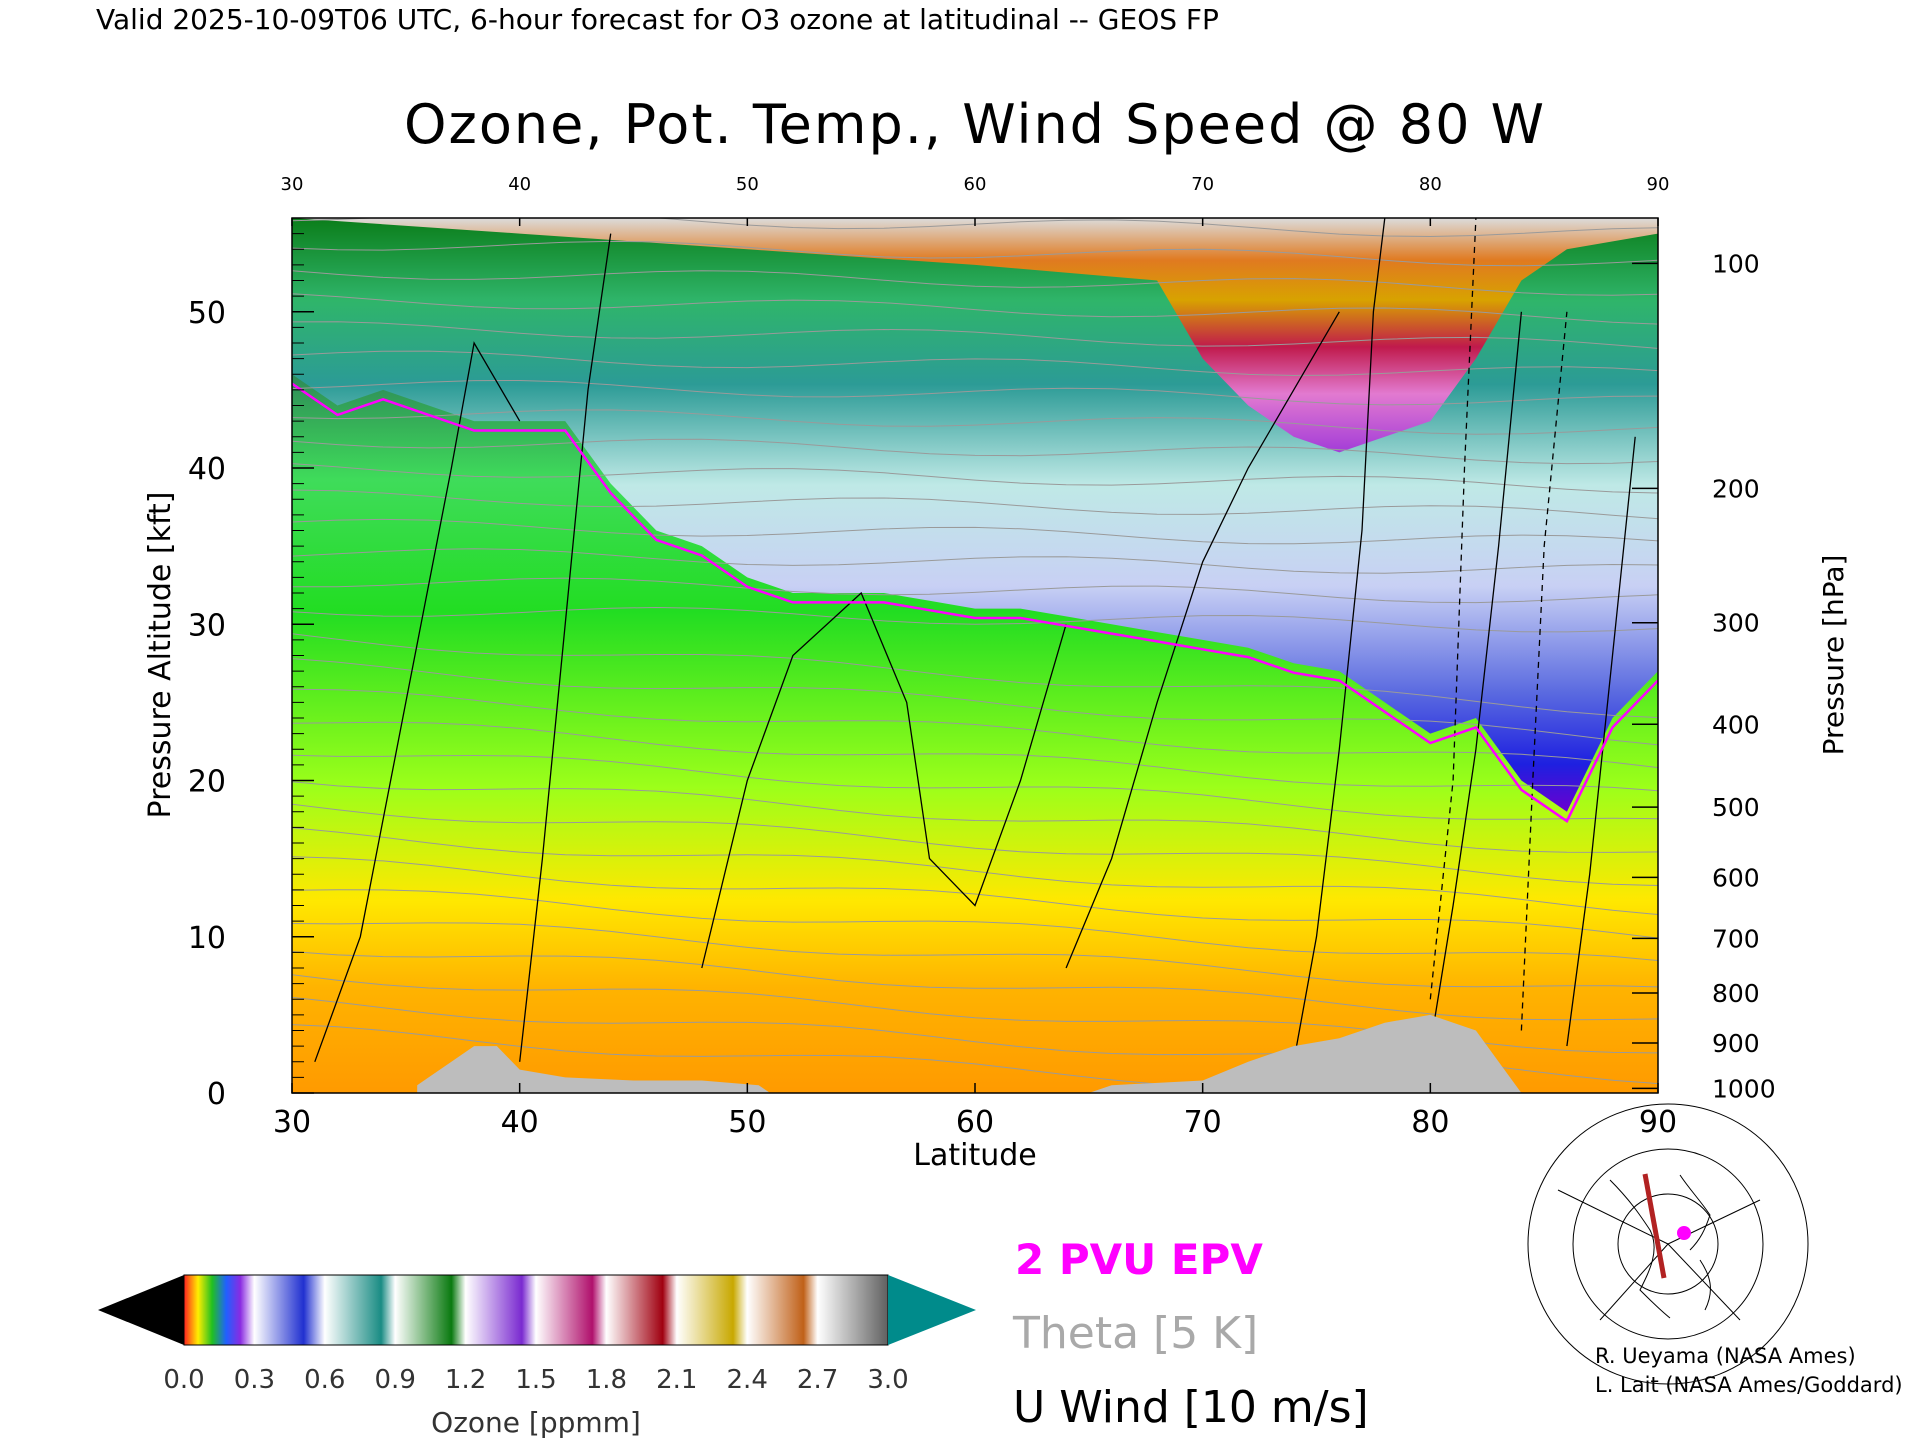 This screenshot has height=1440, width=1920. I want to click on y-axis-label-left: Pressure Altitude [kft], so click(160, 655).